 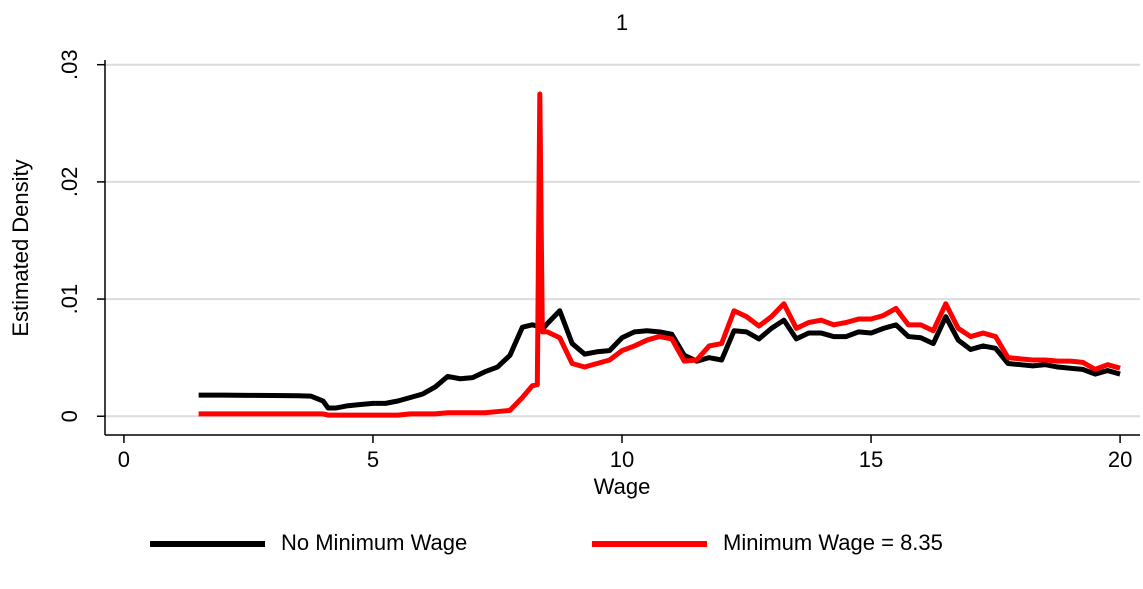 What do you see at coordinates (124, 459) in the screenshot?
I see `x-tick-label: 0` at bounding box center [124, 459].